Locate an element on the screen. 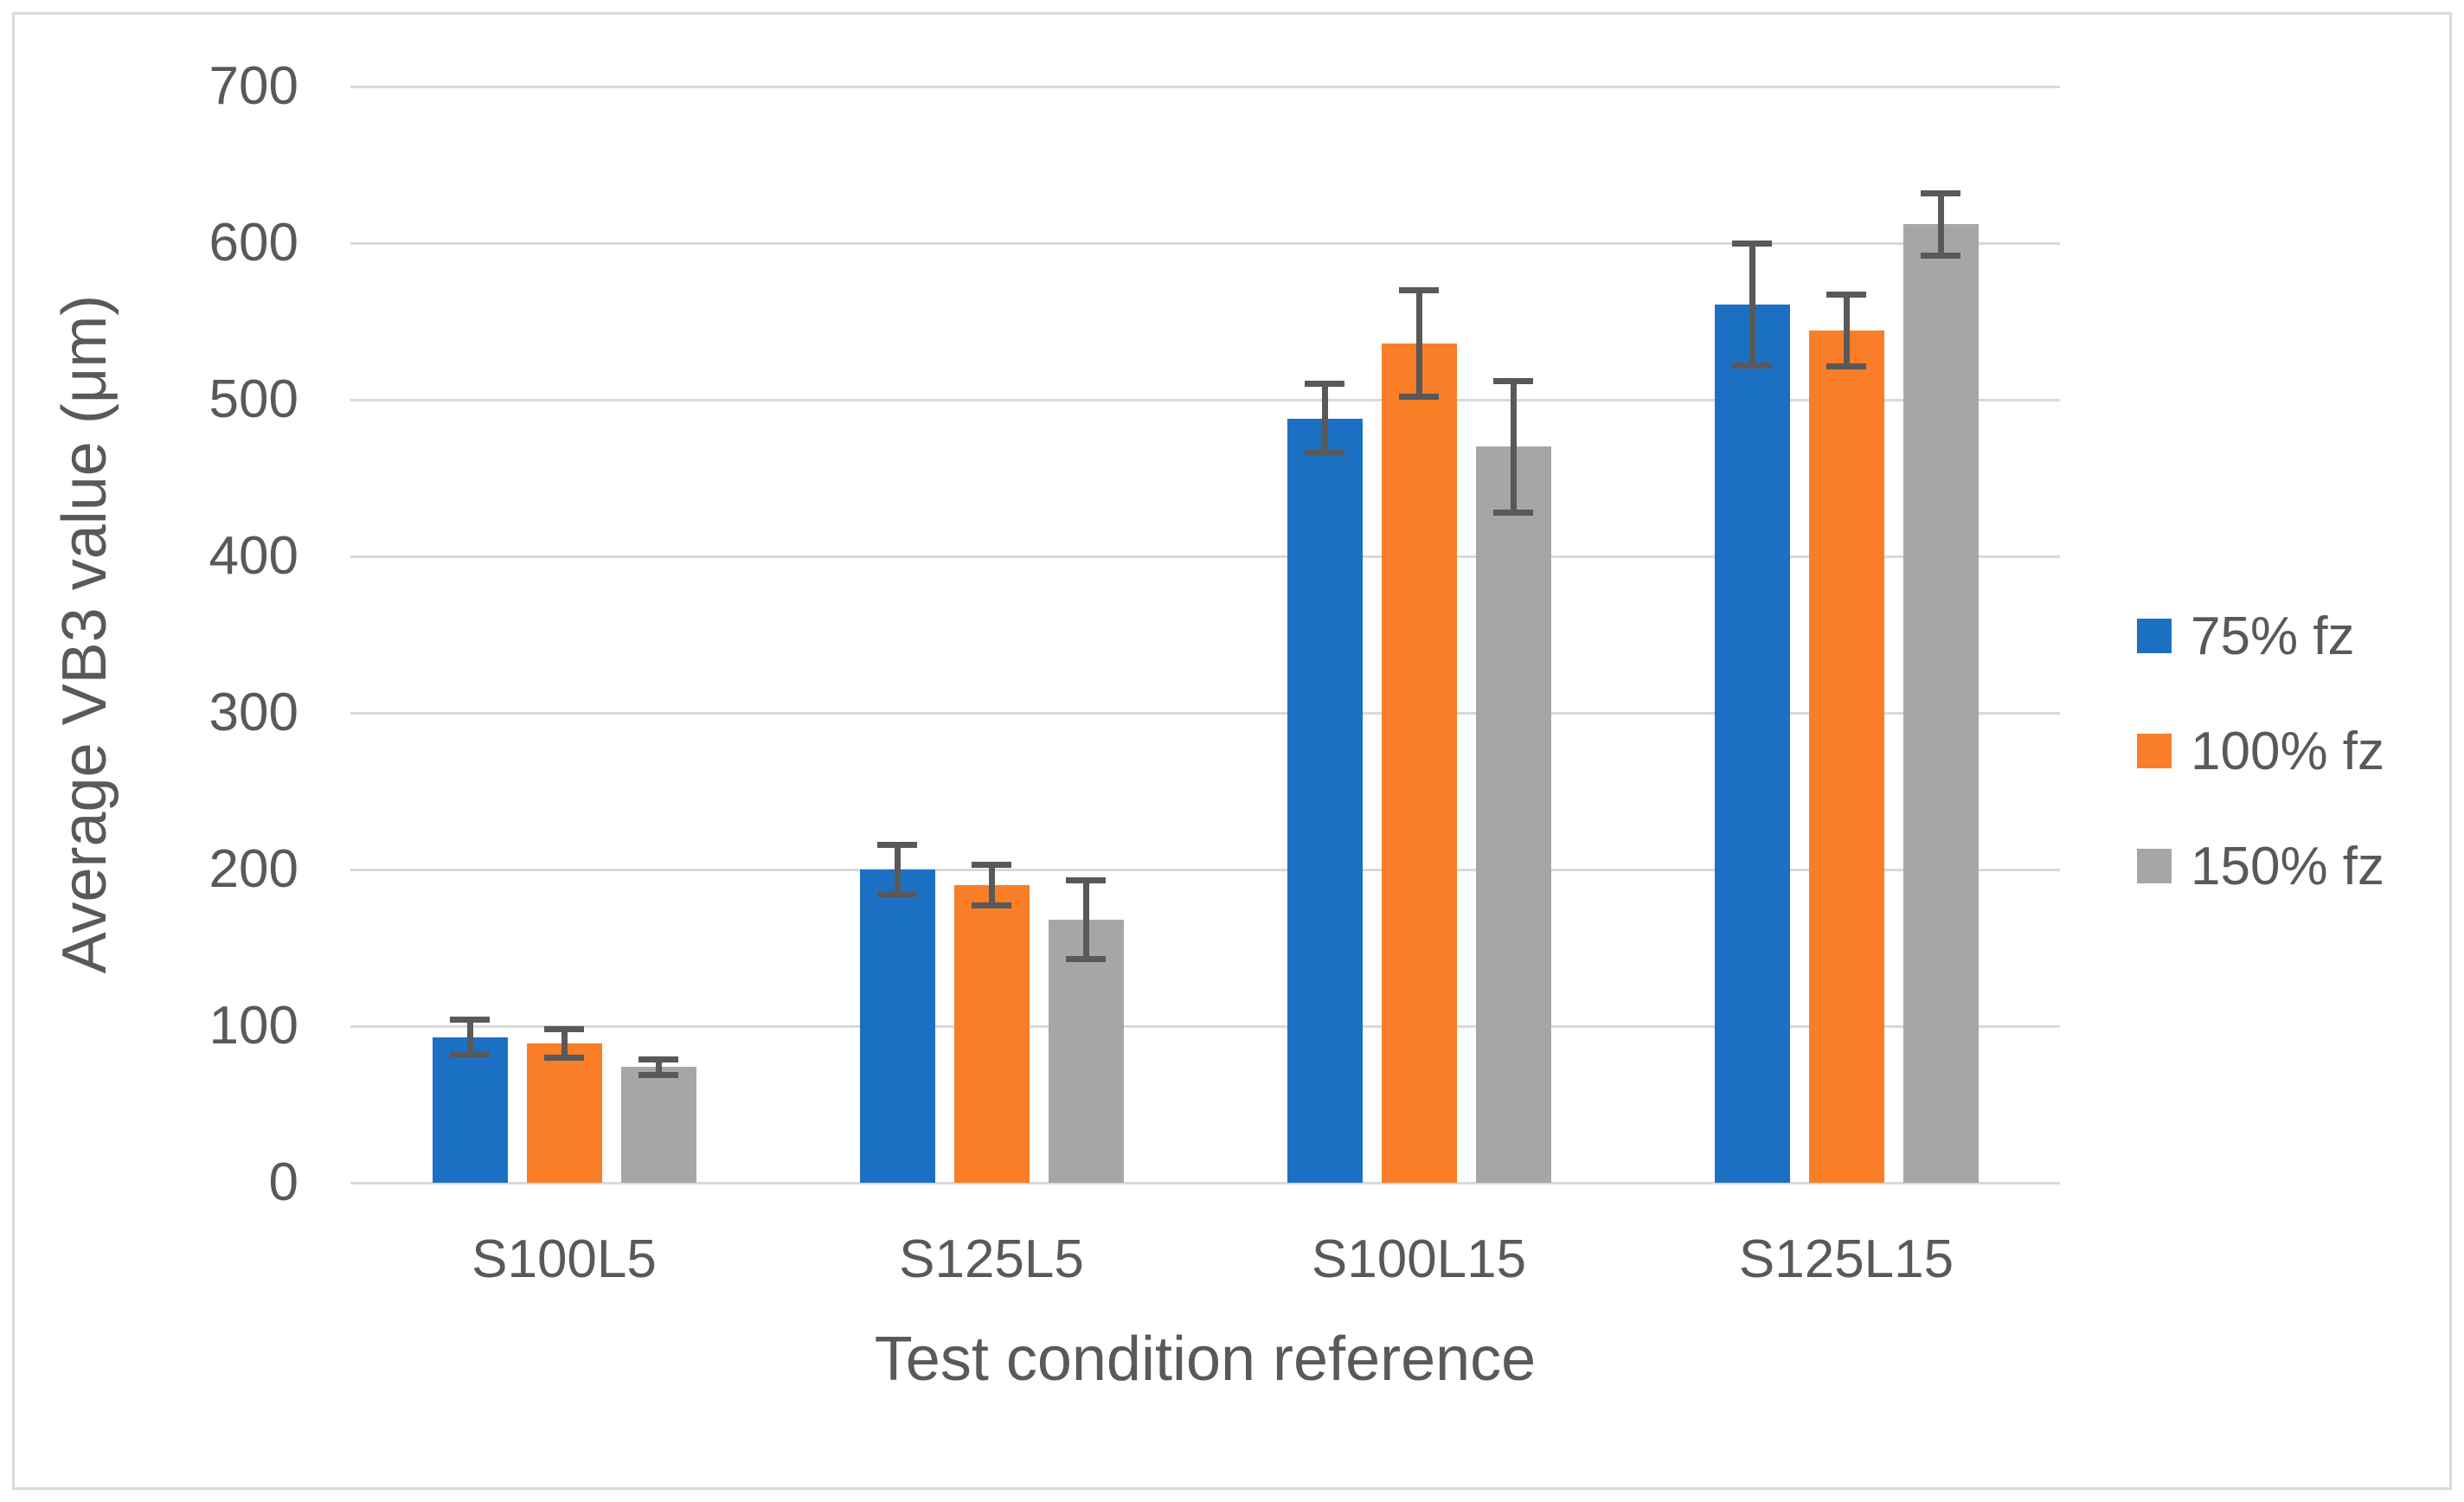  bar-S125L5-100fz is located at coordinates (991, 1034).